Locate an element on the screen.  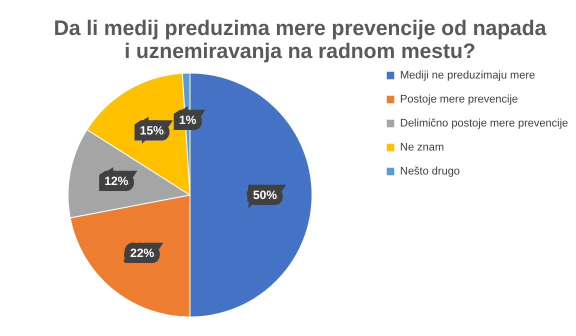
legend-label: Mediji ne preduzimaju mere is located at coordinates (468, 76).